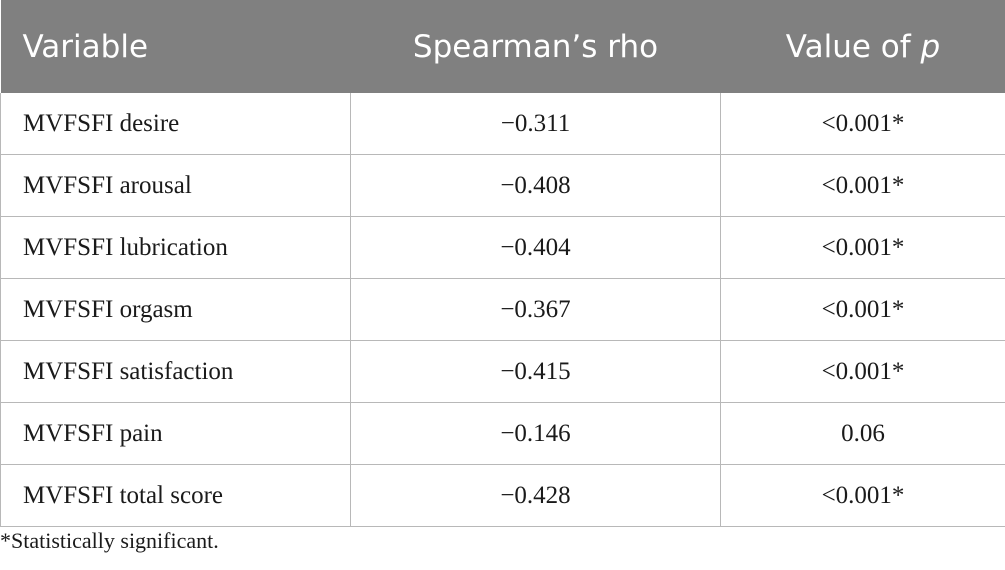 This screenshot has width=1005, height=570. What do you see at coordinates (175, 433) in the screenshot?
I see `cell-variable: MVFSFI pain` at bounding box center [175, 433].